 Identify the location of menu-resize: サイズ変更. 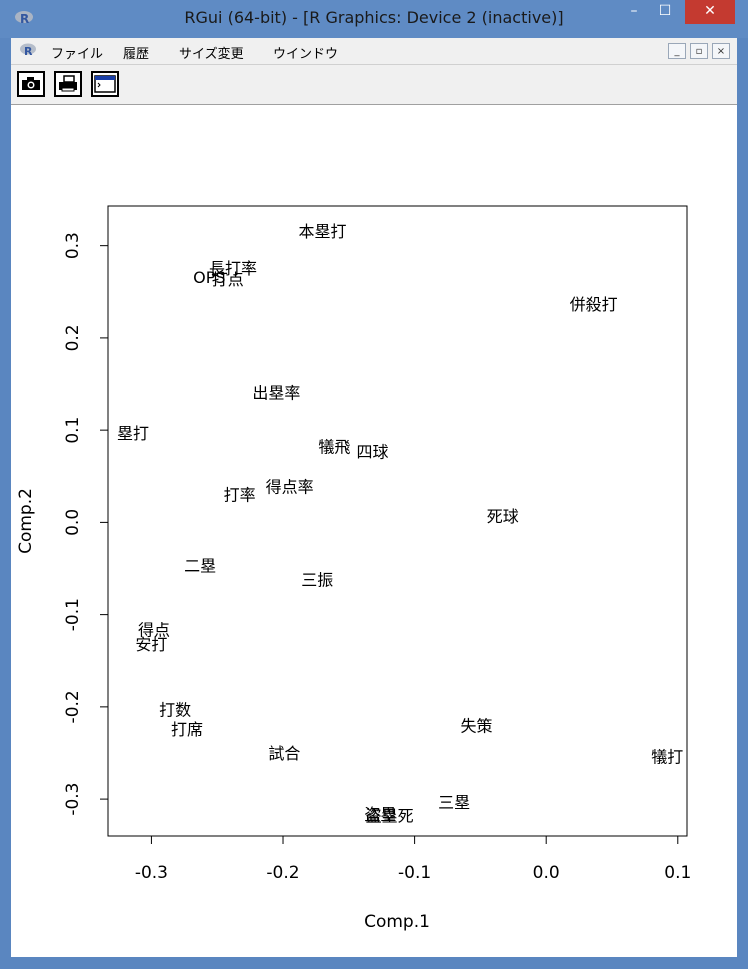
(211, 54).